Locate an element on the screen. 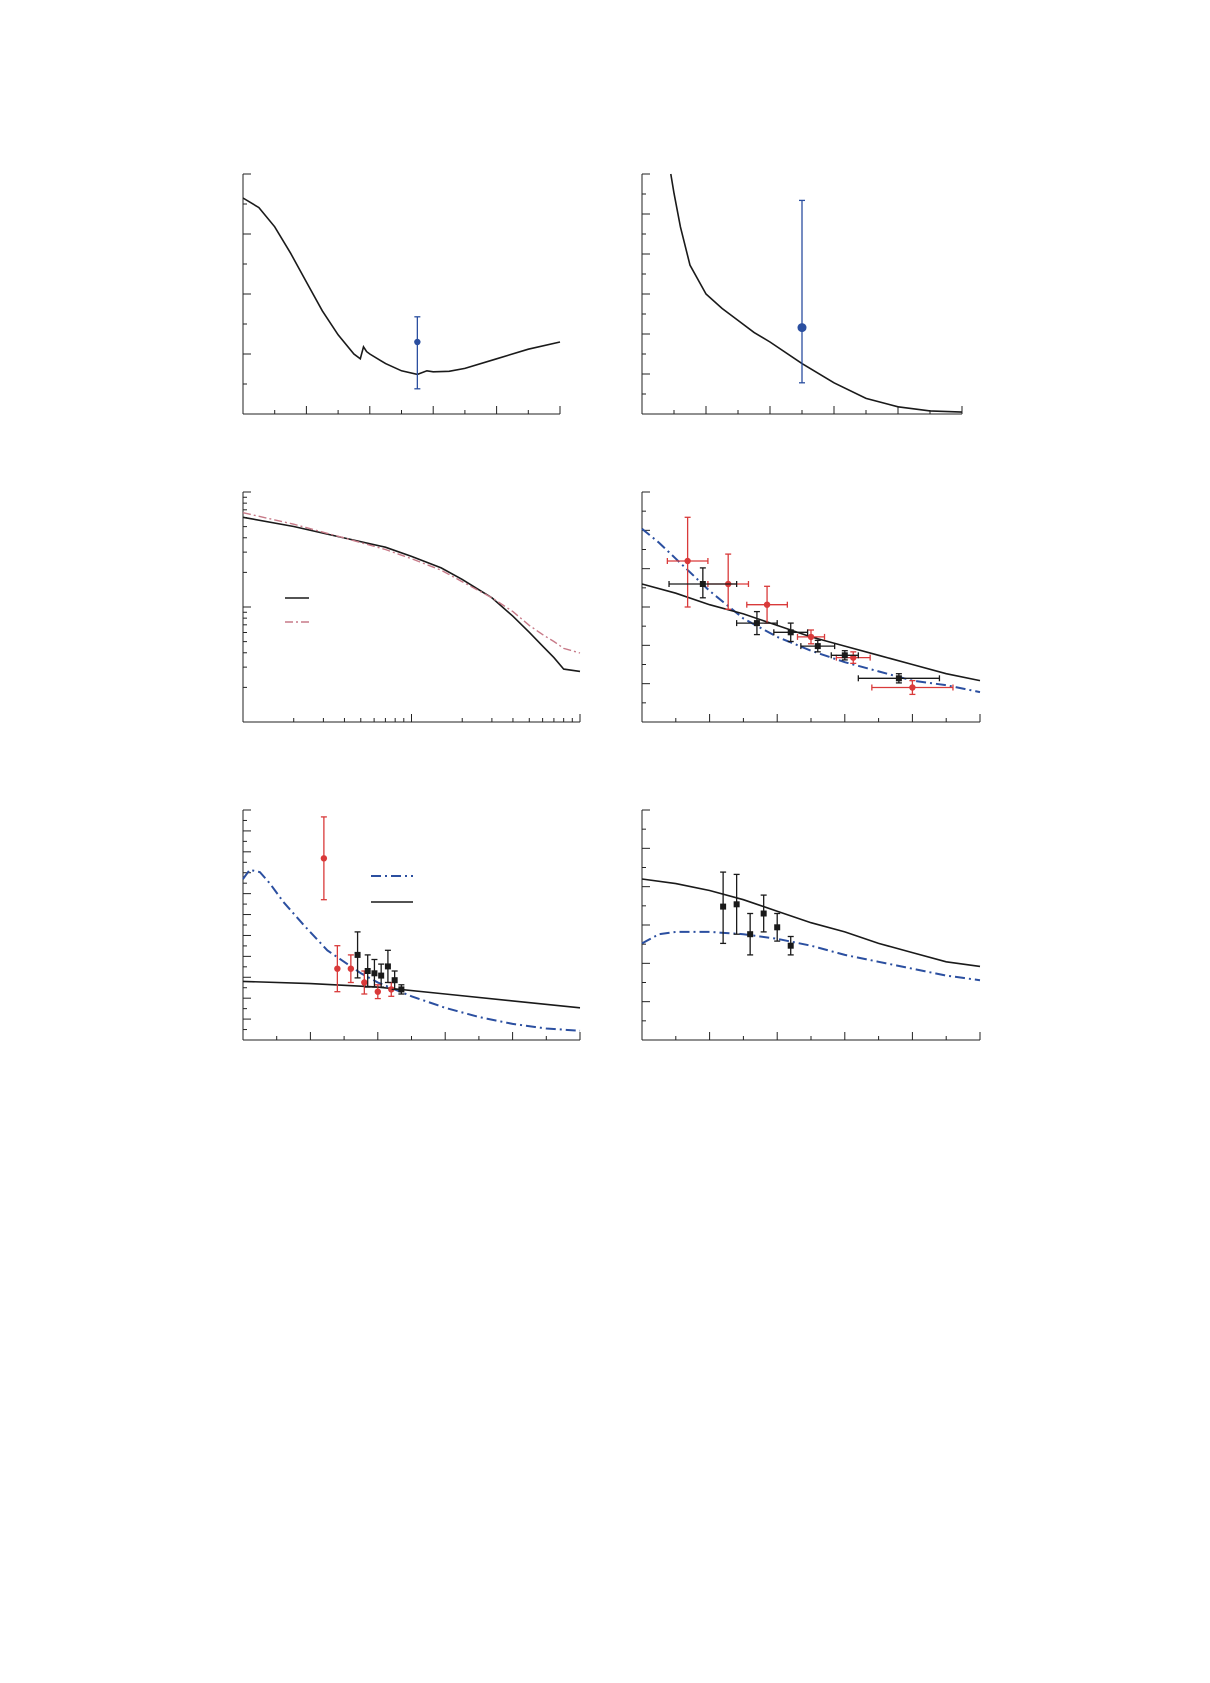 Image resolution: width=1210 pixels, height=1683 pixels. panel-e is located at coordinates (411, 925).